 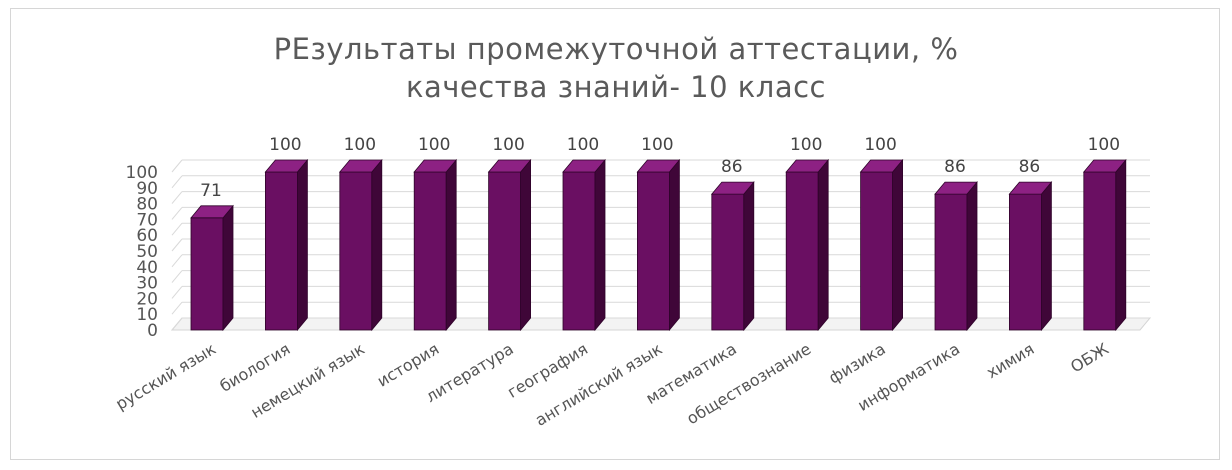 What do you see at coordinates (615, 87) in the screenshot?
I see `chart-title-line-2: качества знаний- 10 класс` at bounding box center [615, 87].